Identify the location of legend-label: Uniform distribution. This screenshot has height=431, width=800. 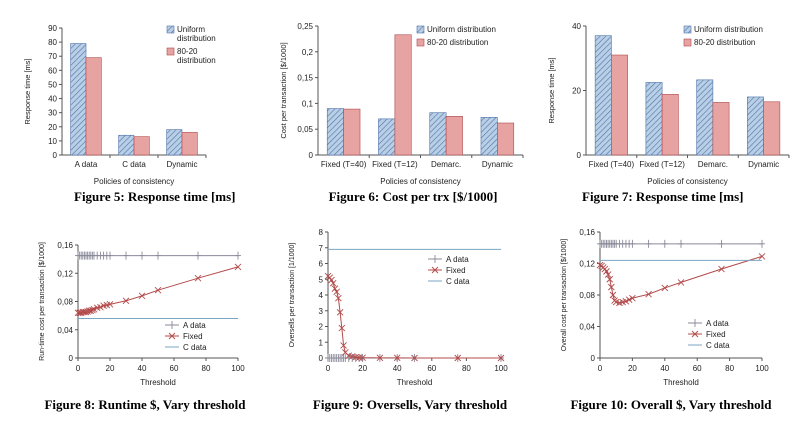
(728, 29).